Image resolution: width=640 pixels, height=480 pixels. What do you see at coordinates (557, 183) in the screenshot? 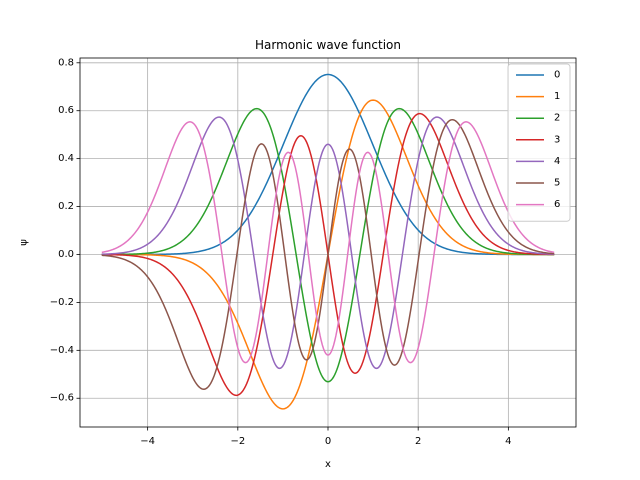
I see `legend-label: 5` at bounding box center [557, 183].